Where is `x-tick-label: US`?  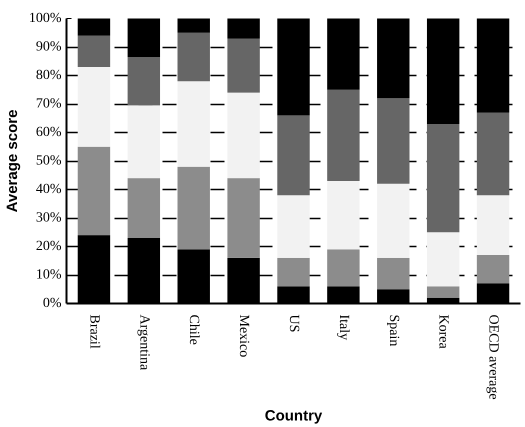
x-tick-label: US is located at coordinates (293, 323).